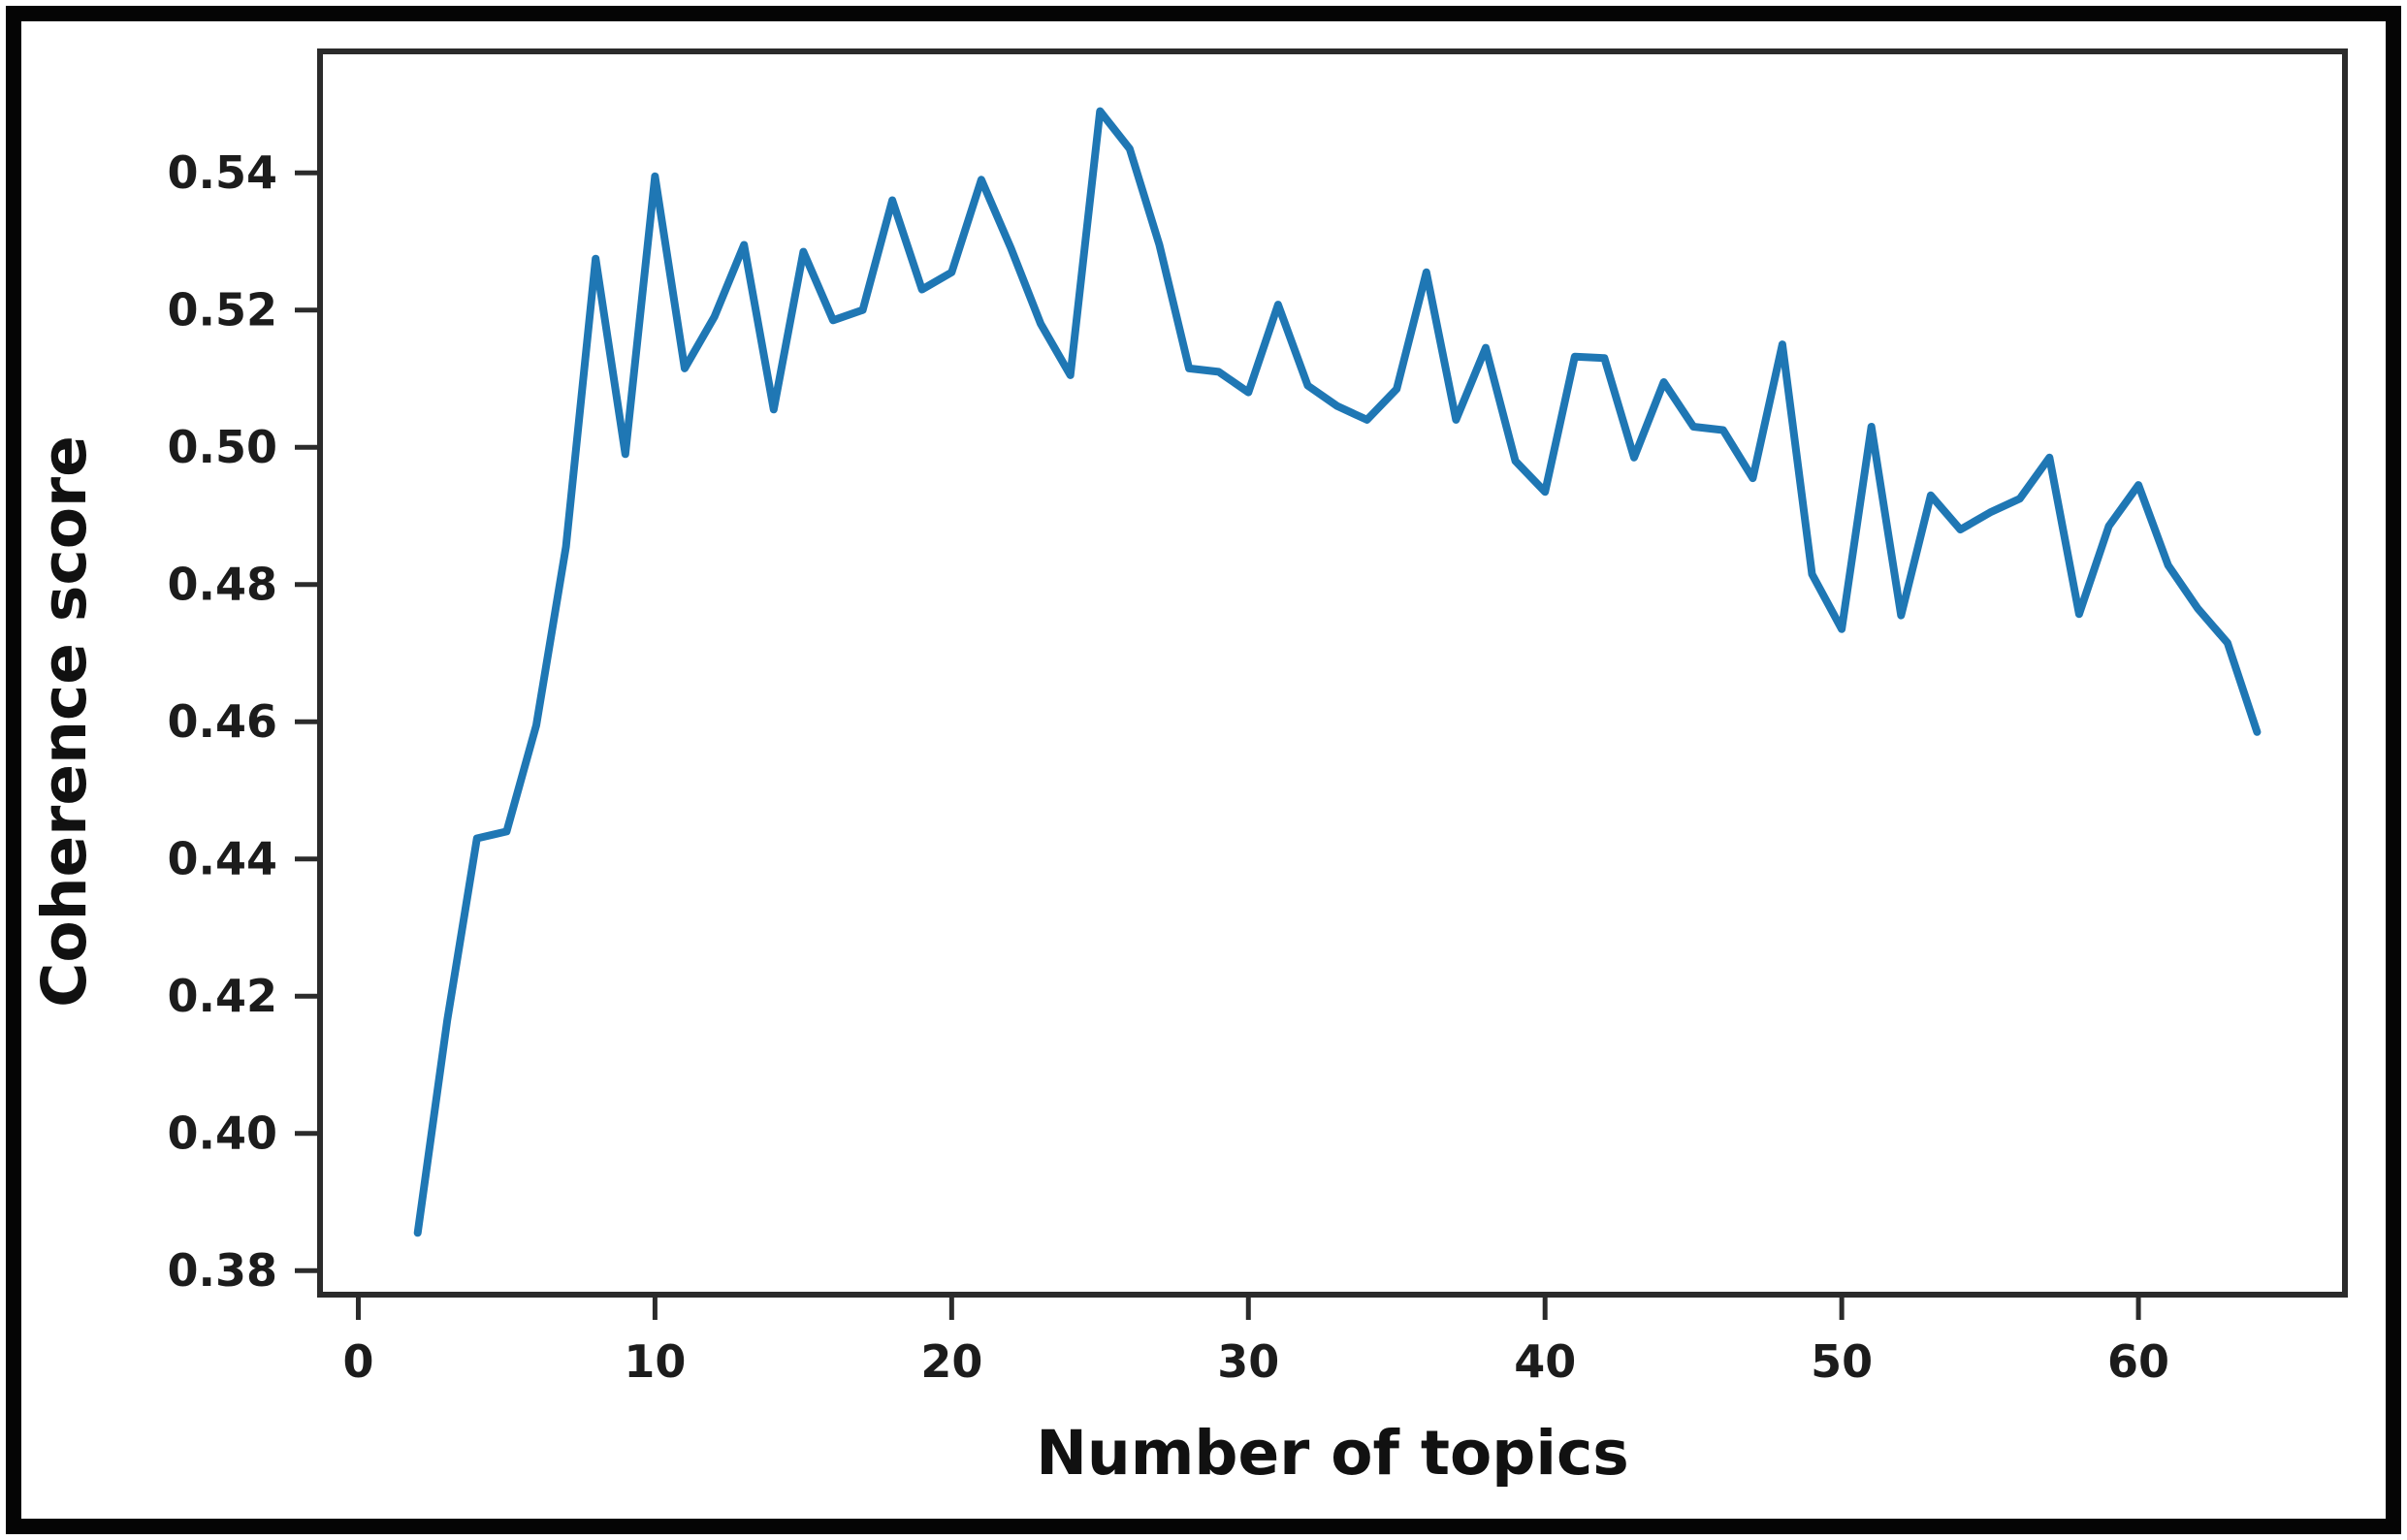 This screenshot has height=1540, width=2407. I want to click on y-tick-label: 0.44, so click(223, 859).